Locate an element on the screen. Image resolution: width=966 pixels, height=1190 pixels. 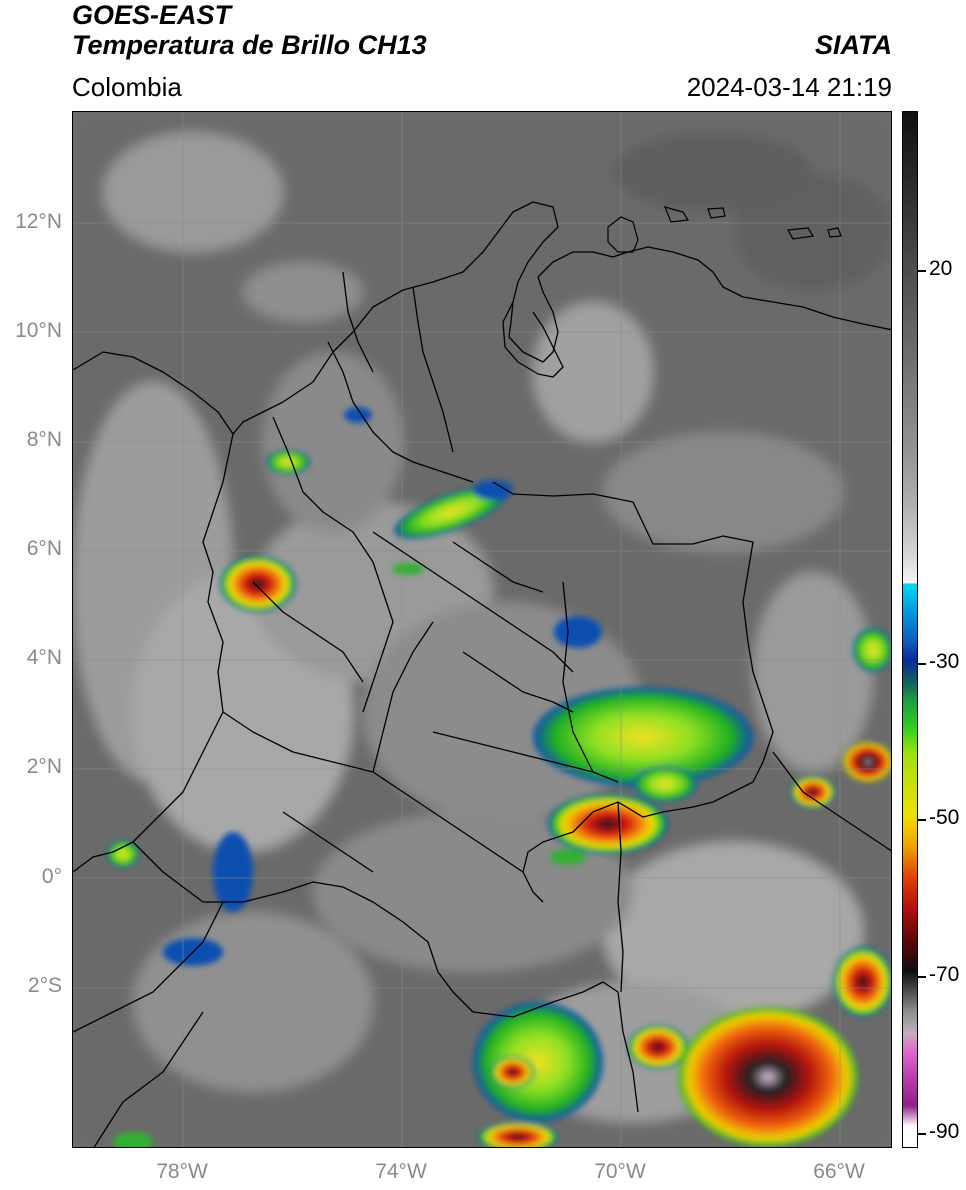
lon-label-78W: 78°W is located at coordinates (182, 1171).